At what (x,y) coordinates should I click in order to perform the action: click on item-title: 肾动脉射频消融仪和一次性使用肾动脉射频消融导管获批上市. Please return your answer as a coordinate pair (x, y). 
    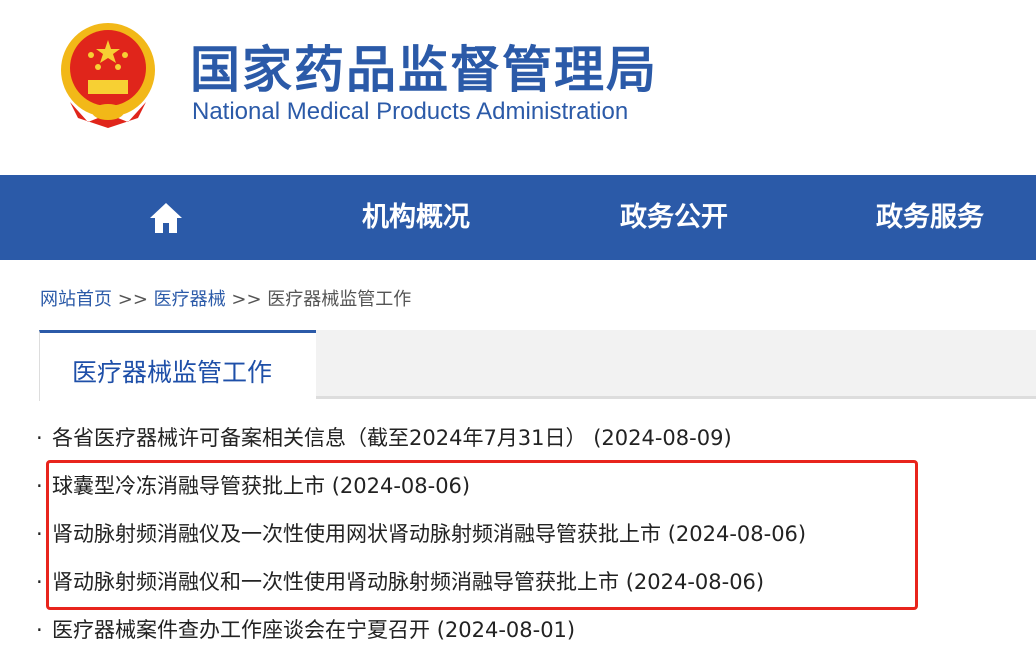
    Looking at the image, I should click on (335, 582).